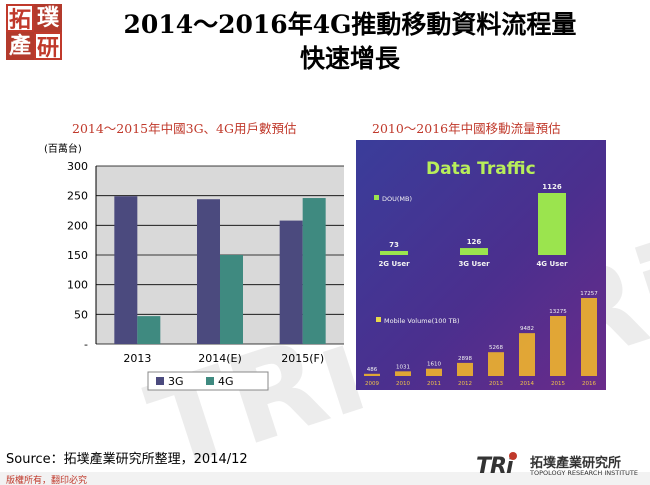 The height and width of the screenshot is (485, 650). Describe the element at coordinates (397, 199) in the screenshot. I see `legend-label-dou: DOU(MB)` at that location.